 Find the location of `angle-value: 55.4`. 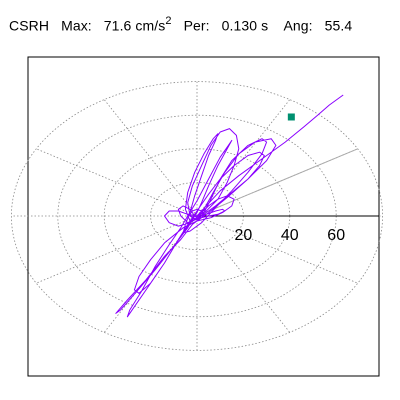

angle-value: 55.4 is located at coordinates (338, 25).